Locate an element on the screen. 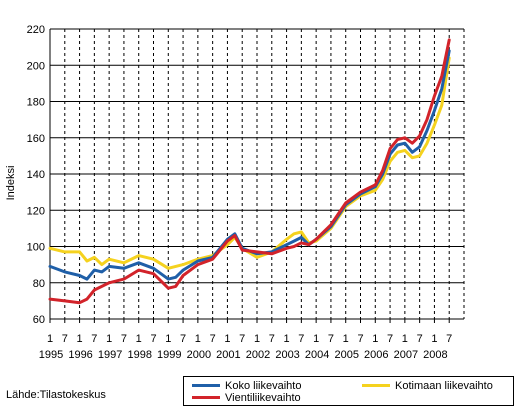  x-year-label: 2007 is located at coordinates (406, 355).